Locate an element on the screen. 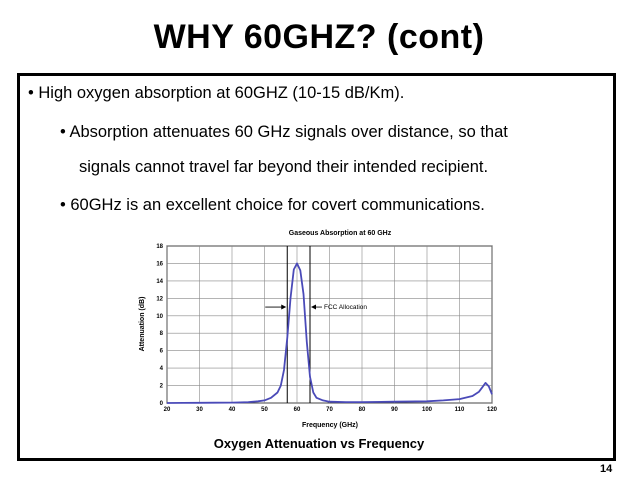 The image size is (638, 479). x-tick-label: 60 is located at coordinates (297, 410).